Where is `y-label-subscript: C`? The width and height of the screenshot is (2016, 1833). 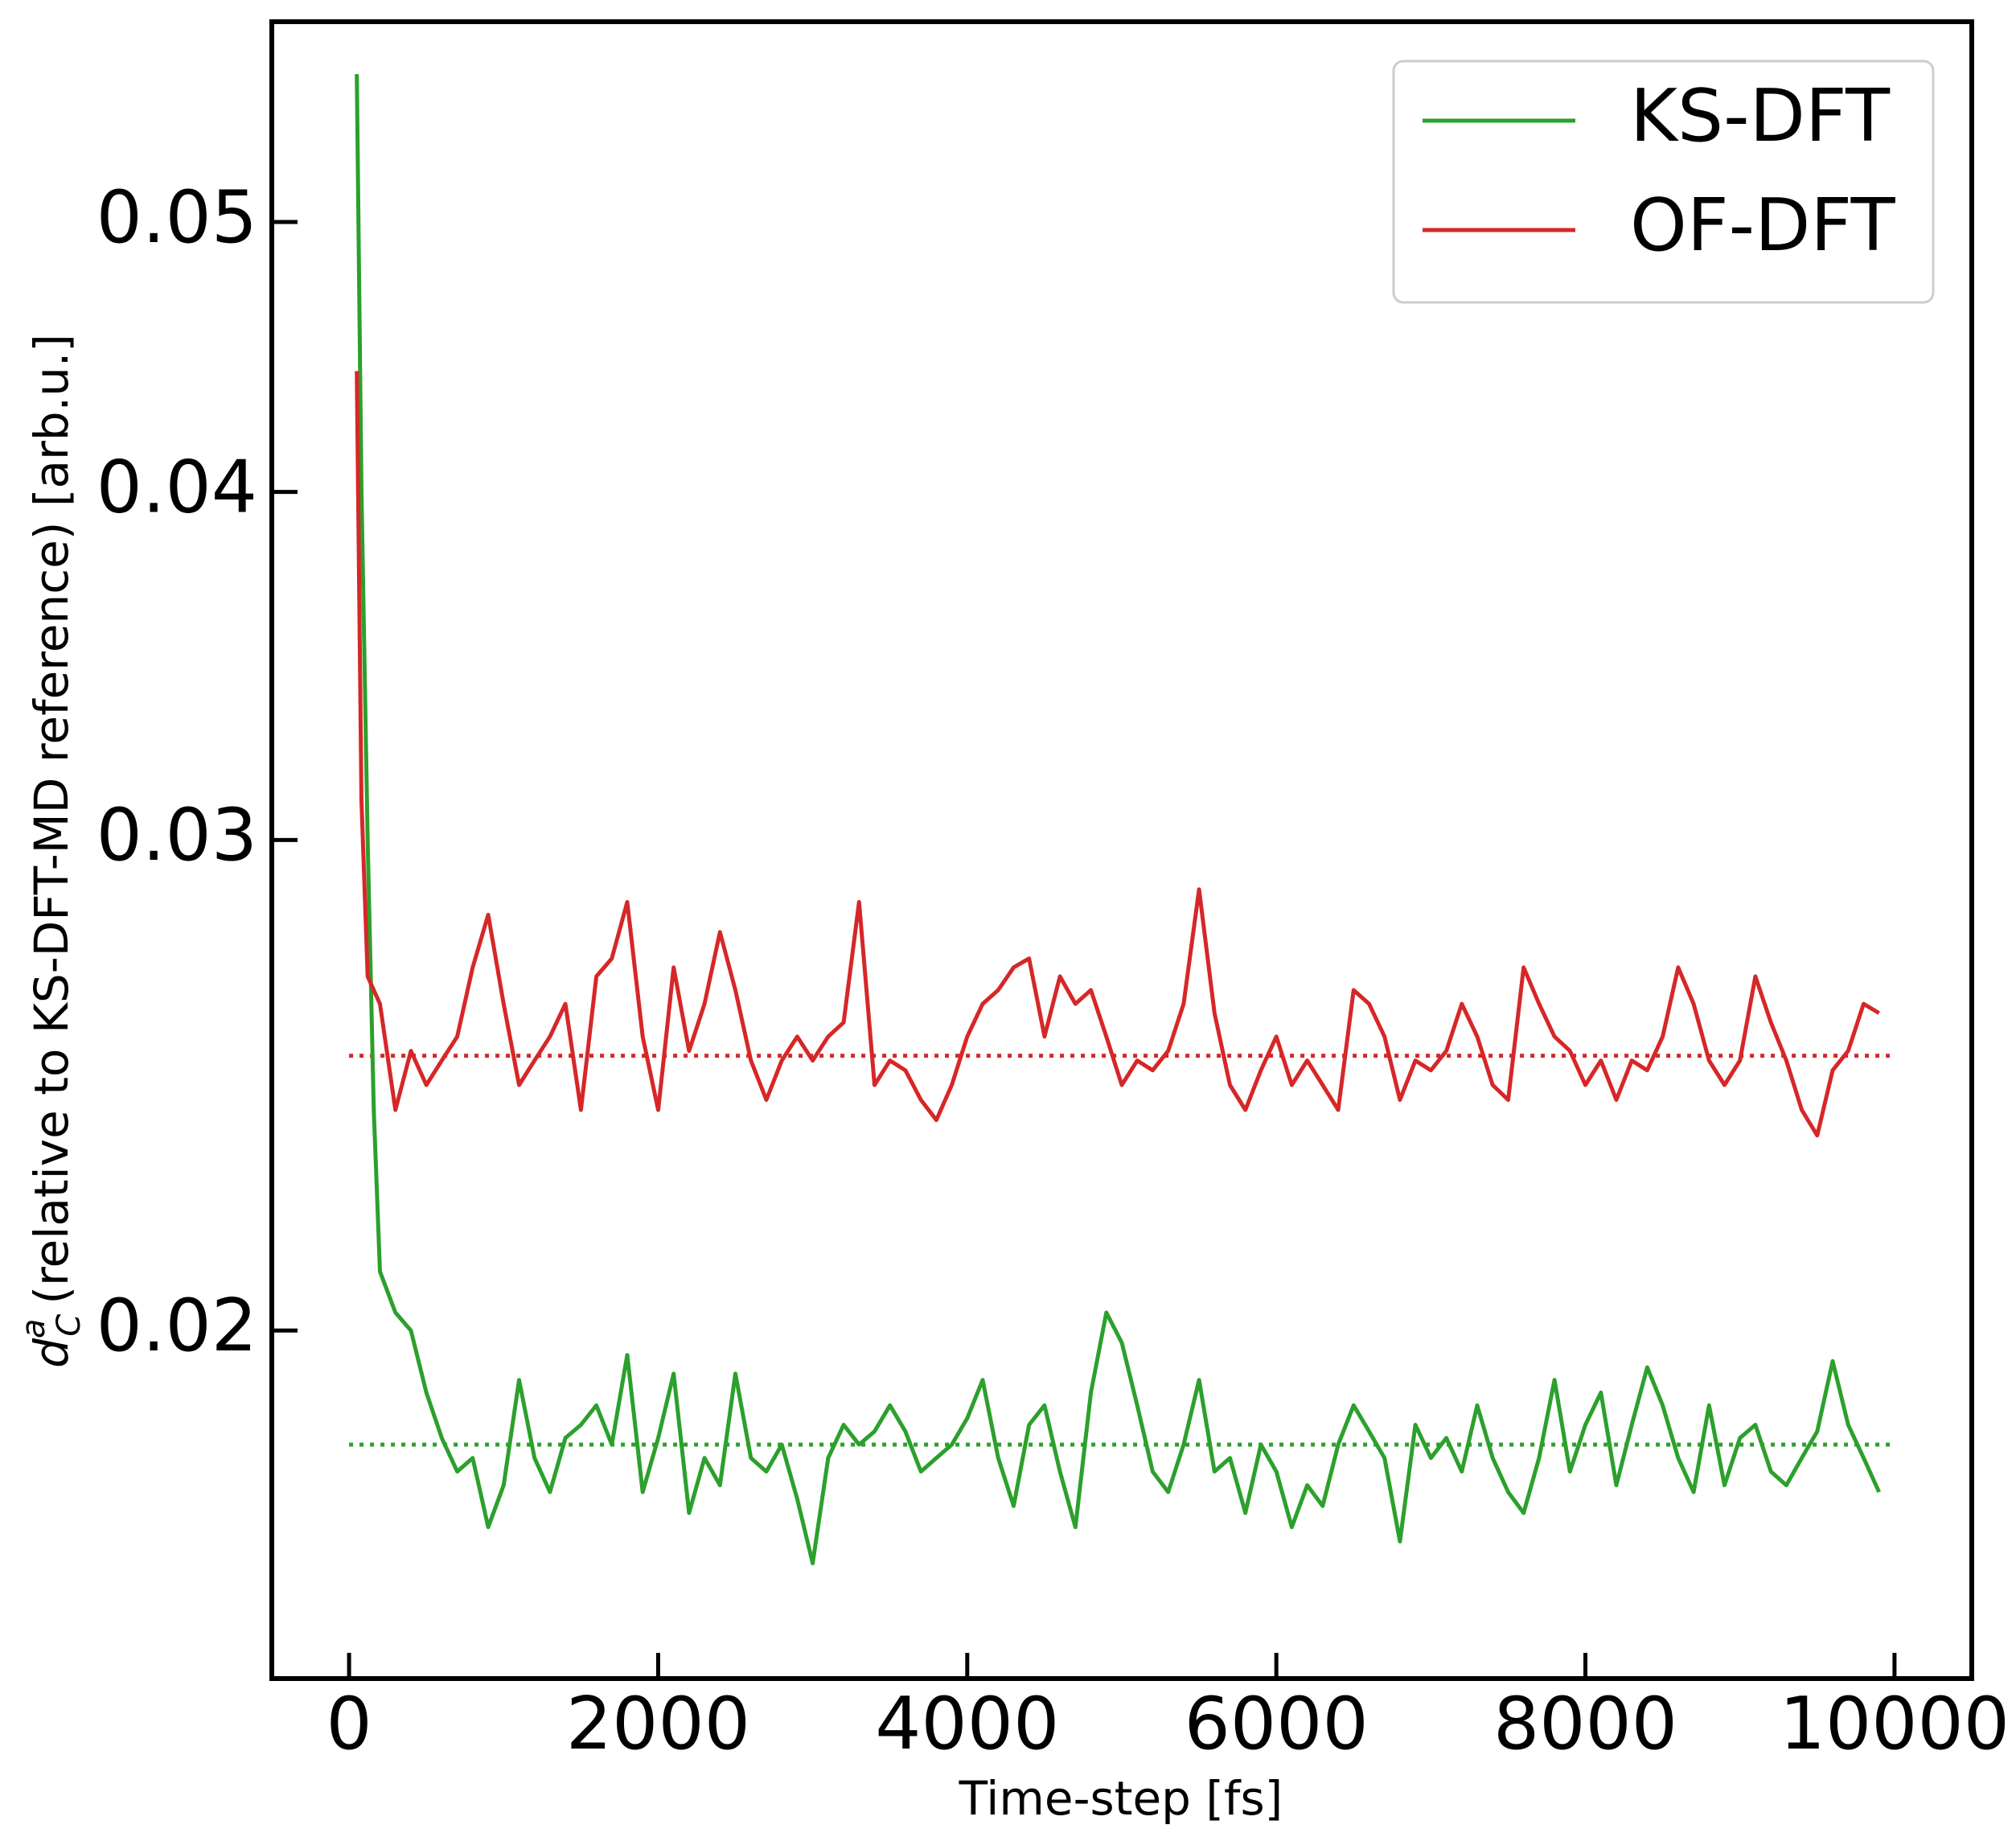 y-label-subscript: C is located at coordinates (69, 1326).